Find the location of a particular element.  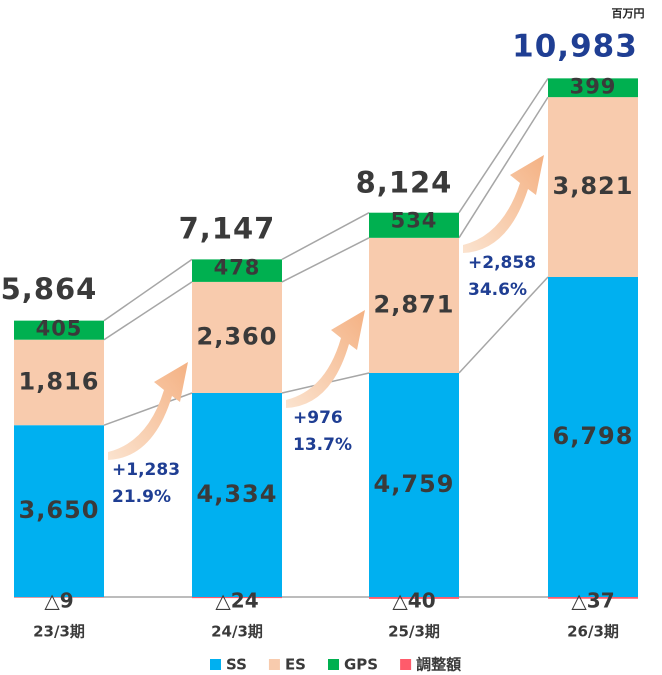

segment-label: 2,360 is located at coordinates (237, 336).